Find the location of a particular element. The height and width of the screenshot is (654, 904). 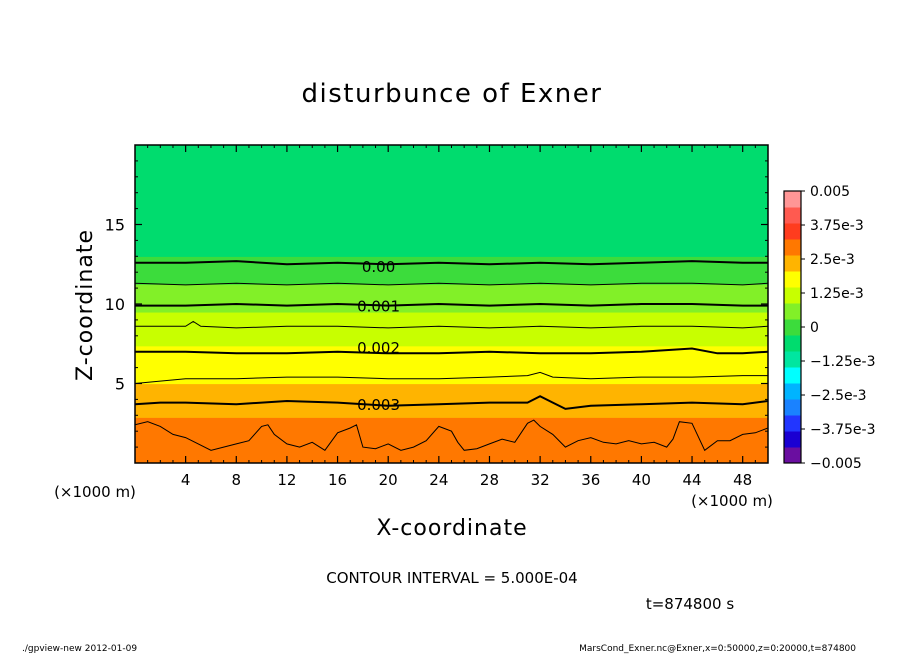

x-tick-label: 44 is located at coordinates (691, 480).